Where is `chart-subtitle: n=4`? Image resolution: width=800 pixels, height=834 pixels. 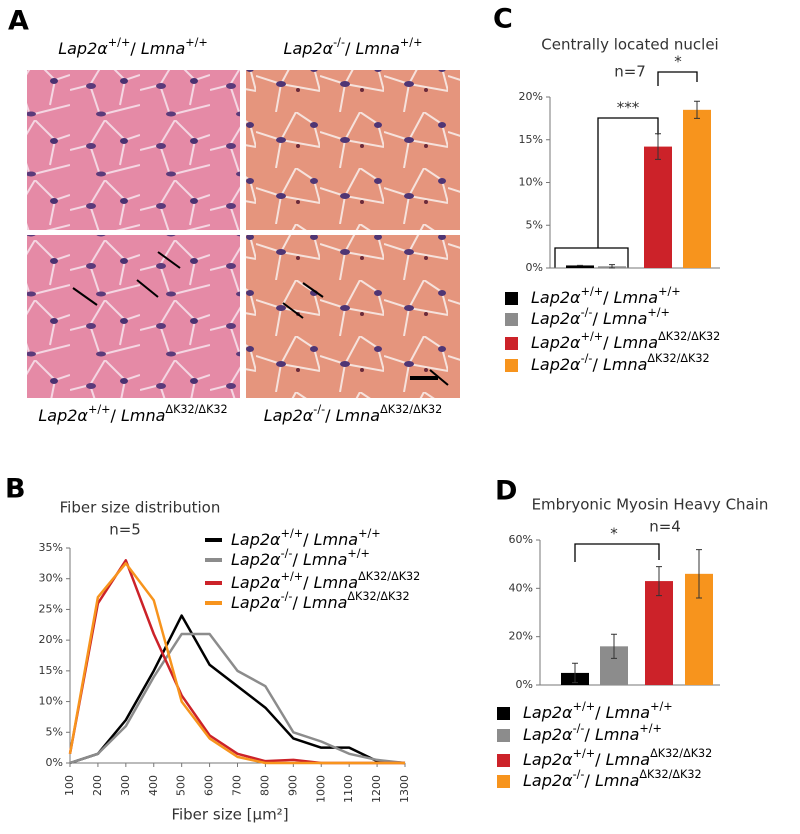 chart-subtitle: n=4 is located at coordinates (665, 527).